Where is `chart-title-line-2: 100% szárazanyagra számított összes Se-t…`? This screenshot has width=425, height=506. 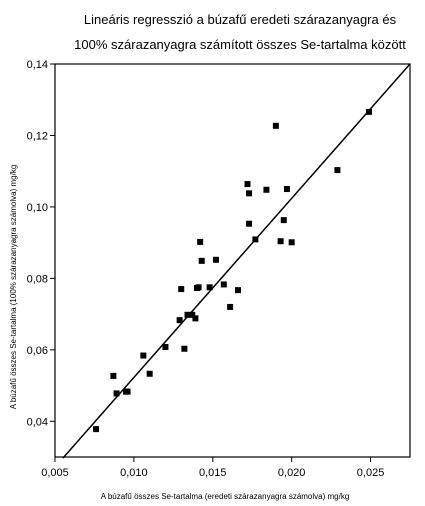 chart-title-line-2: 100% szárazanyagra számított összes Se-t… is located at coordinates (240, 44).